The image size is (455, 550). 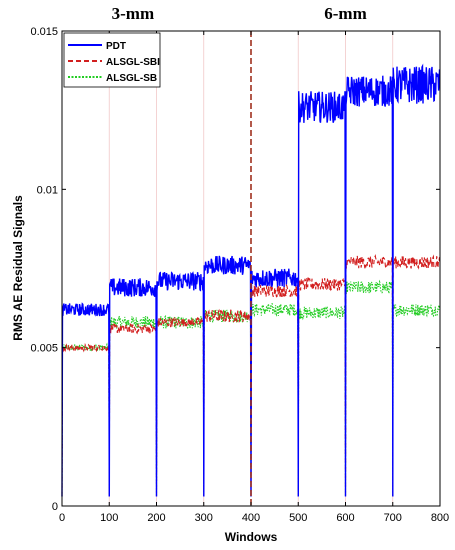 What do you see at coordinates (44, 32) in the screenshot?
I see `y-tick-label: 0.015` at bounding box center [44, 32].